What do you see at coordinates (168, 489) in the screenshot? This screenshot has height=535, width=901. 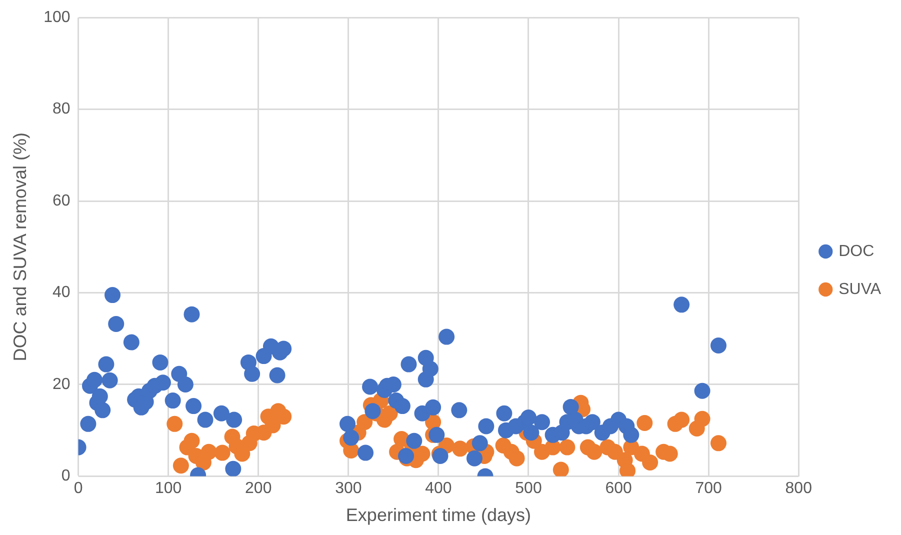 I see `x-tick-label: 100` at bounding box center [168, 489].